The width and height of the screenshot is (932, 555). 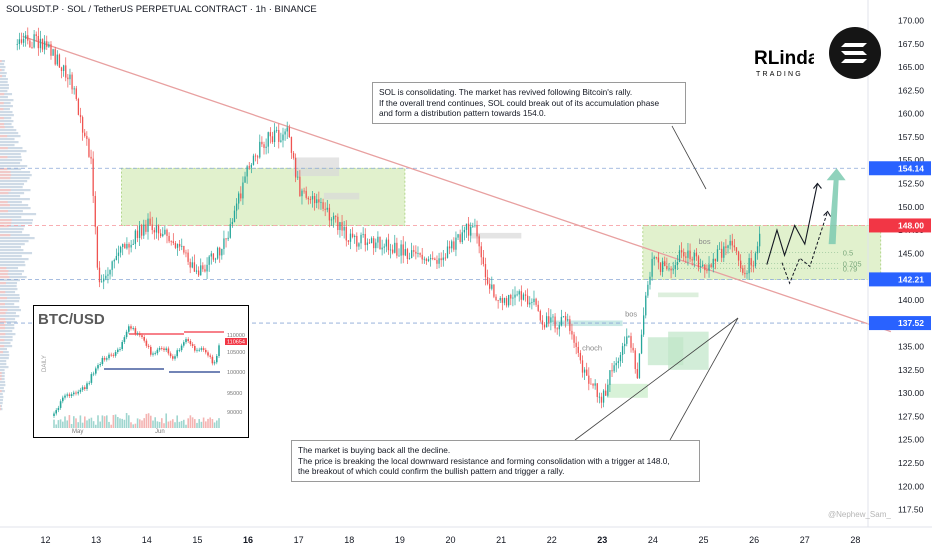 I want to click on x-tick-label: 22, so click(x=552, y=540).